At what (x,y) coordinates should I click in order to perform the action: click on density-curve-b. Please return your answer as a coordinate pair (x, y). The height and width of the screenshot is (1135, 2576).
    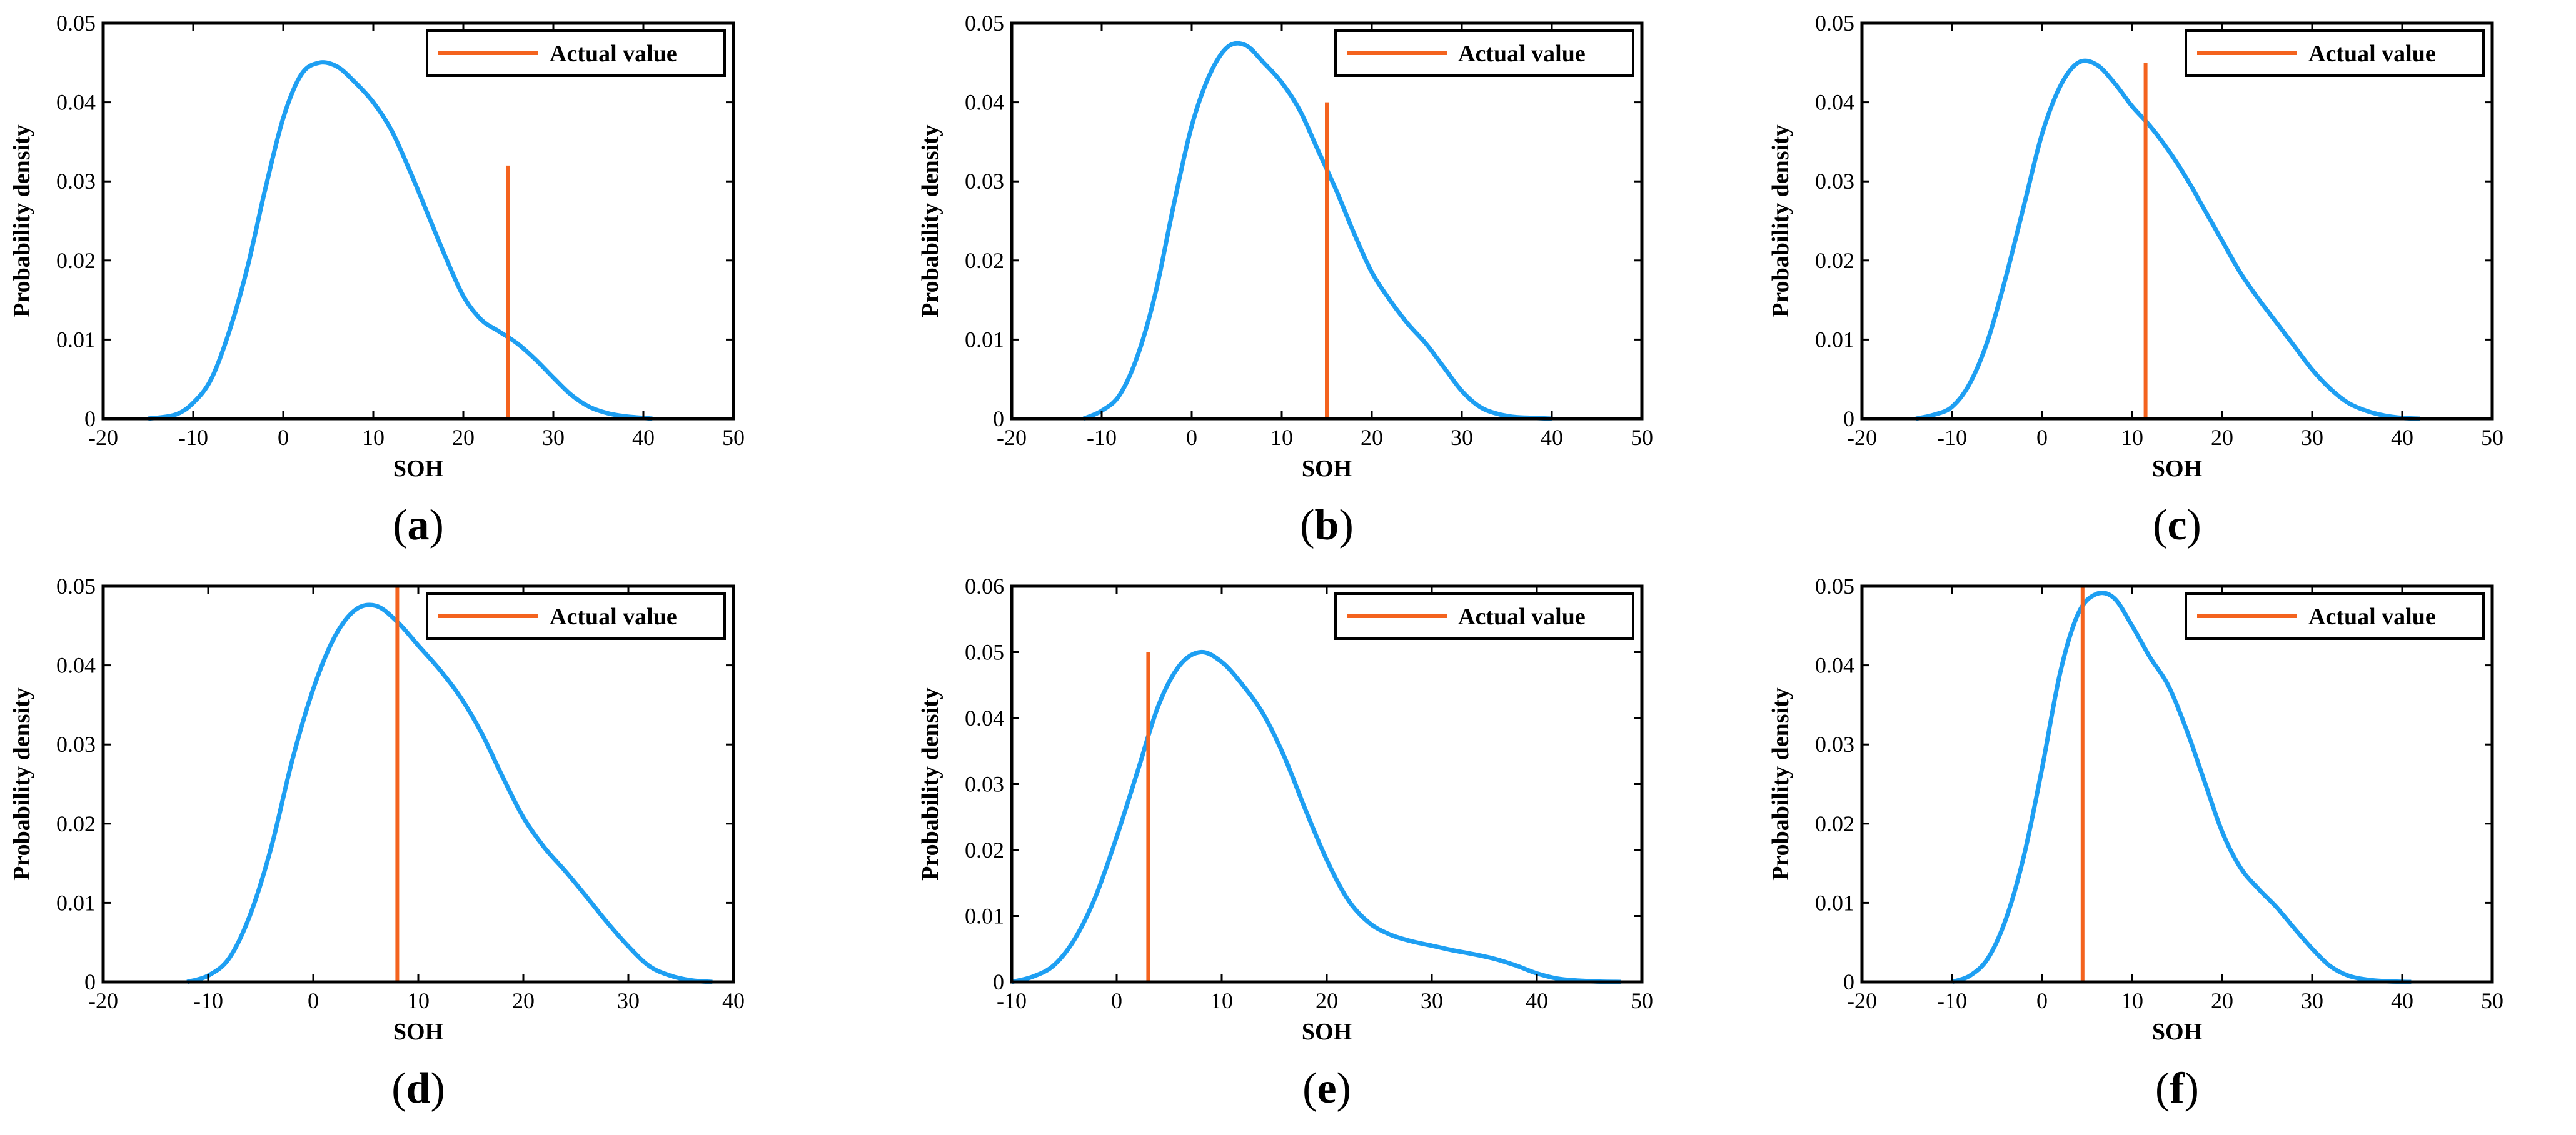
    Looking at the image, I should click on (1317, 231).